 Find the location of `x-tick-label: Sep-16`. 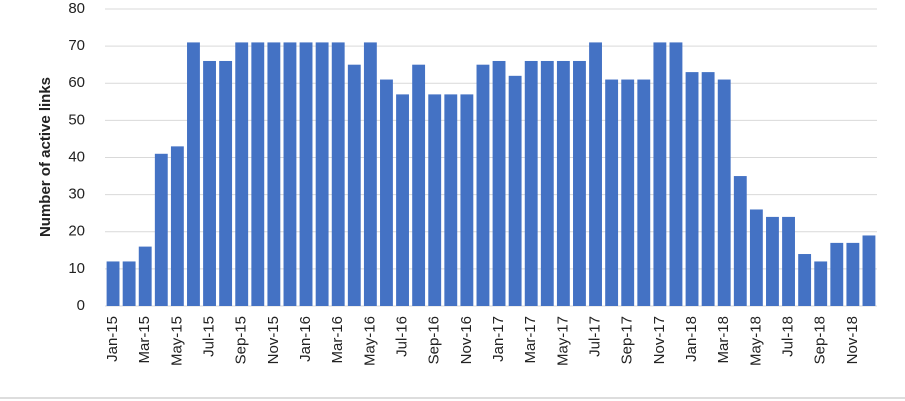

x-tick-label: Sep-16 is located at coordinates (434, 340).